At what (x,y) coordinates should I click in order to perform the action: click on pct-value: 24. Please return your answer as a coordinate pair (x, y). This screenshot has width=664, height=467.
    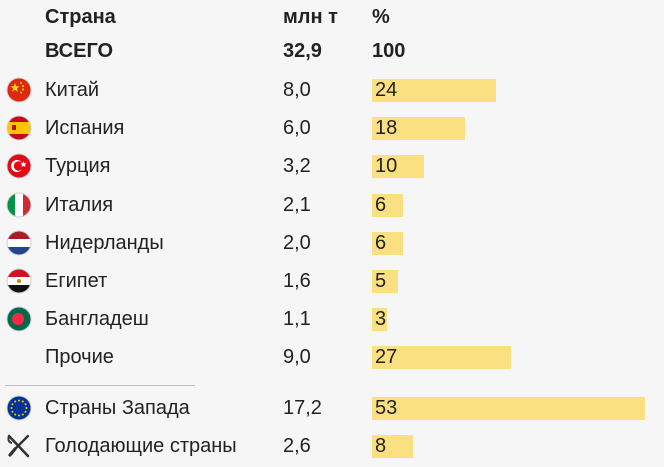
    Looking at the image, I should click on (386, 90).